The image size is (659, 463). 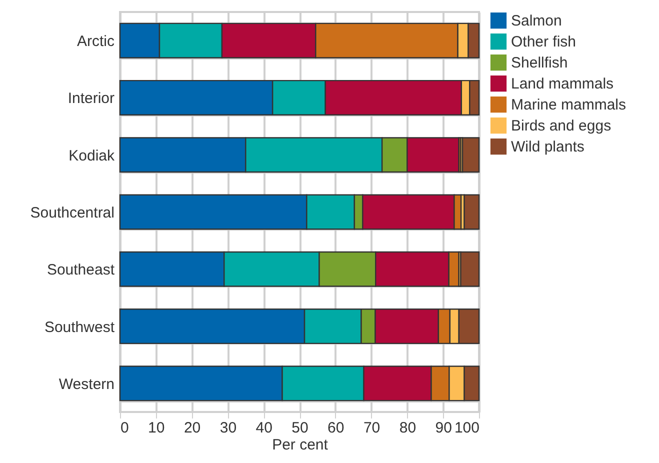 What do you see at coordinates (91, 99) in the screenshot?
I see `y-tick-label: Interior` at bounding box center [91, 99].